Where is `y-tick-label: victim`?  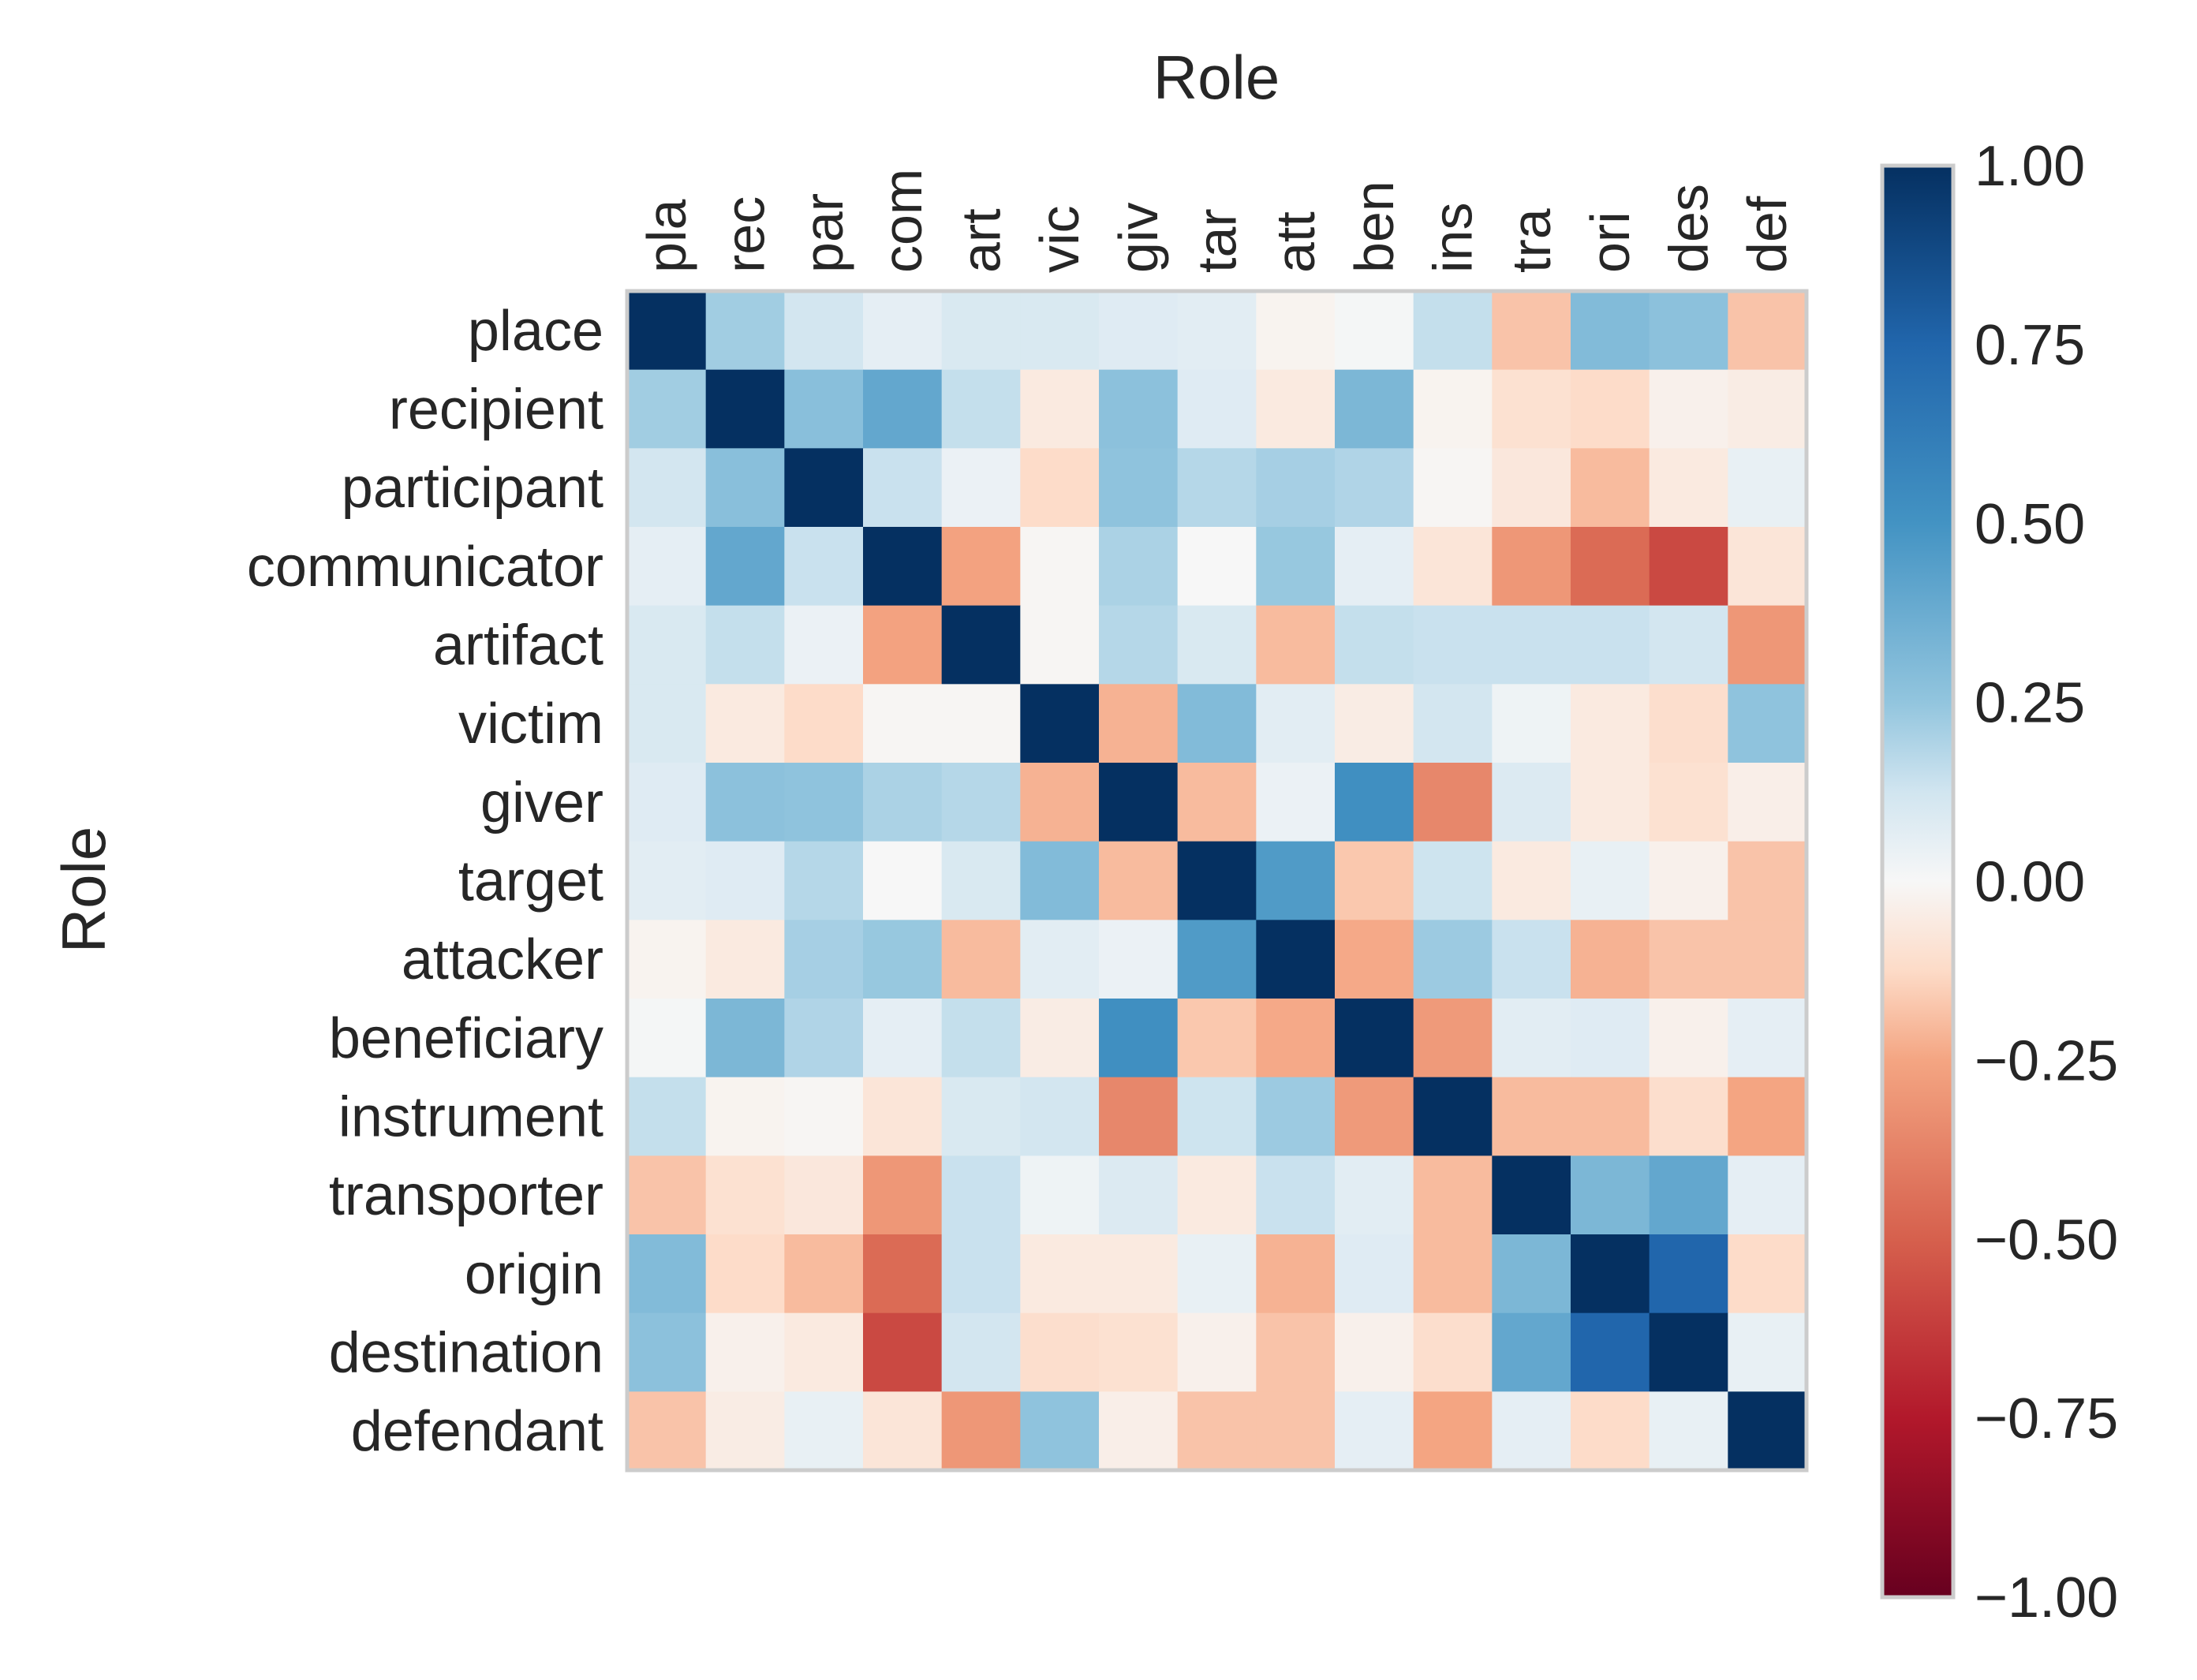
y-tick-label: victim is located at coordinates (530, 724).